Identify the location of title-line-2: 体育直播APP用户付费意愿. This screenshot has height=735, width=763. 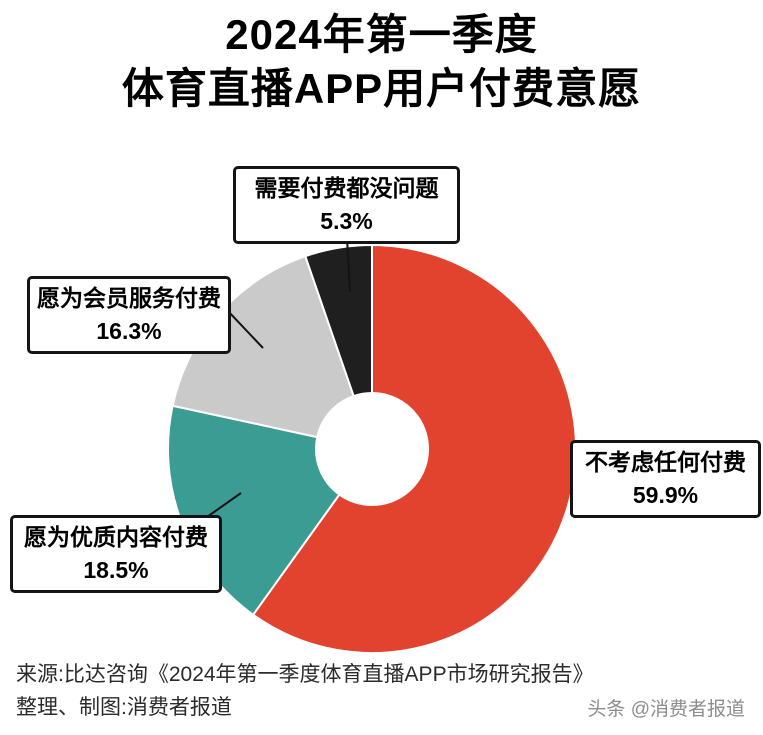
(381, 88).